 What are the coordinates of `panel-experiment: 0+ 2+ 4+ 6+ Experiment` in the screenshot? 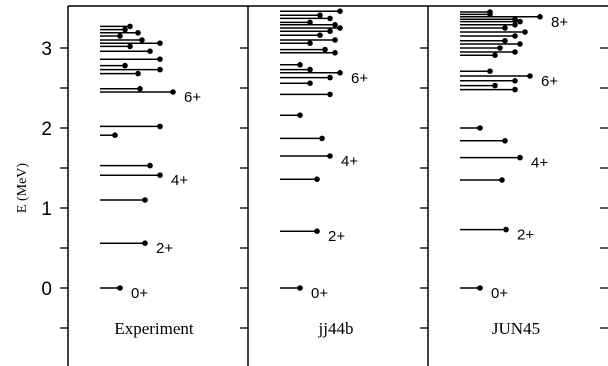 It's located at (150, 180).